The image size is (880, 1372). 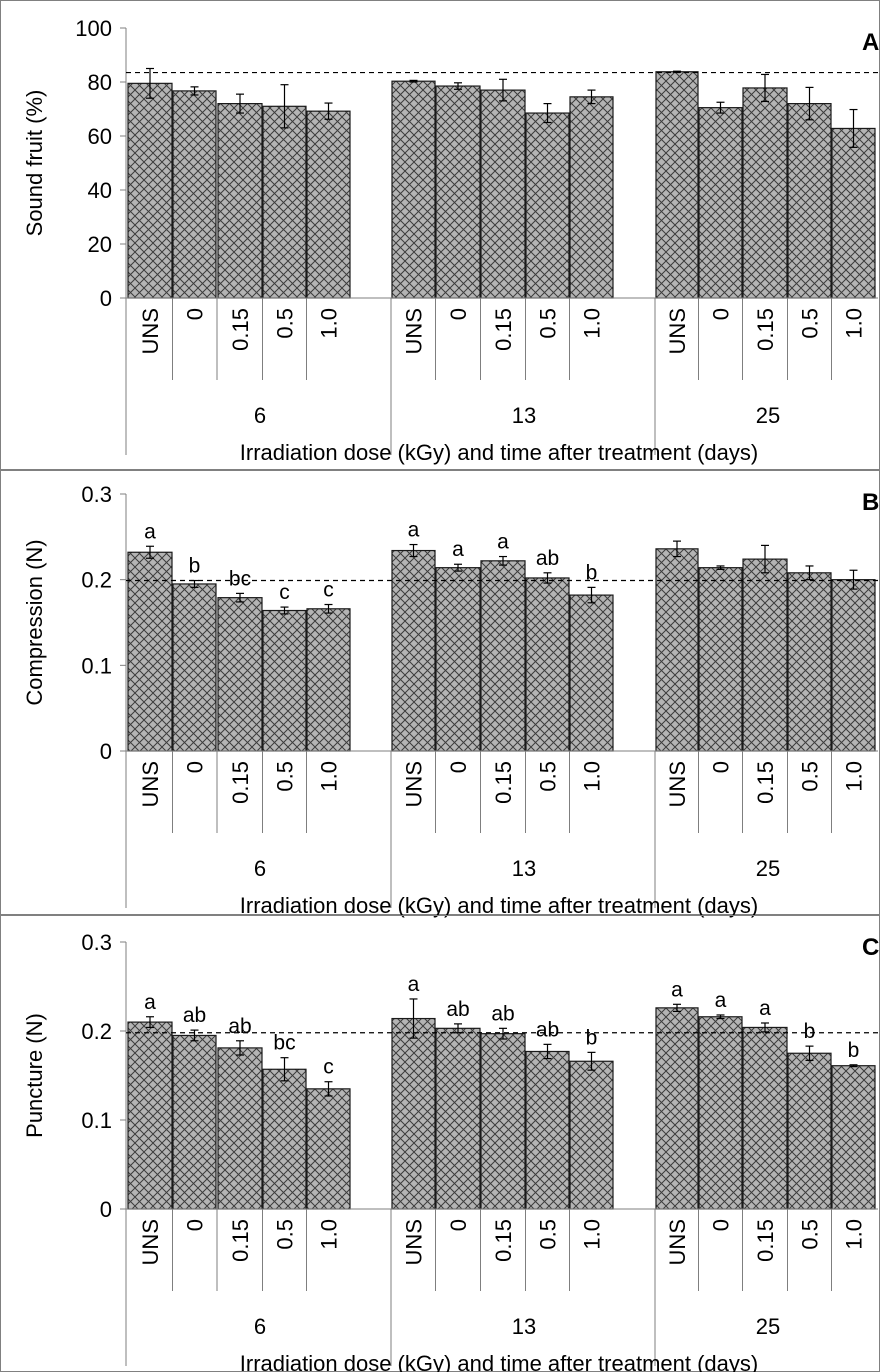 What do you see at coordinates (96, 665) in the screenshot?
I see `y-tick-label: 0.1` at bounding box center [96, 665].